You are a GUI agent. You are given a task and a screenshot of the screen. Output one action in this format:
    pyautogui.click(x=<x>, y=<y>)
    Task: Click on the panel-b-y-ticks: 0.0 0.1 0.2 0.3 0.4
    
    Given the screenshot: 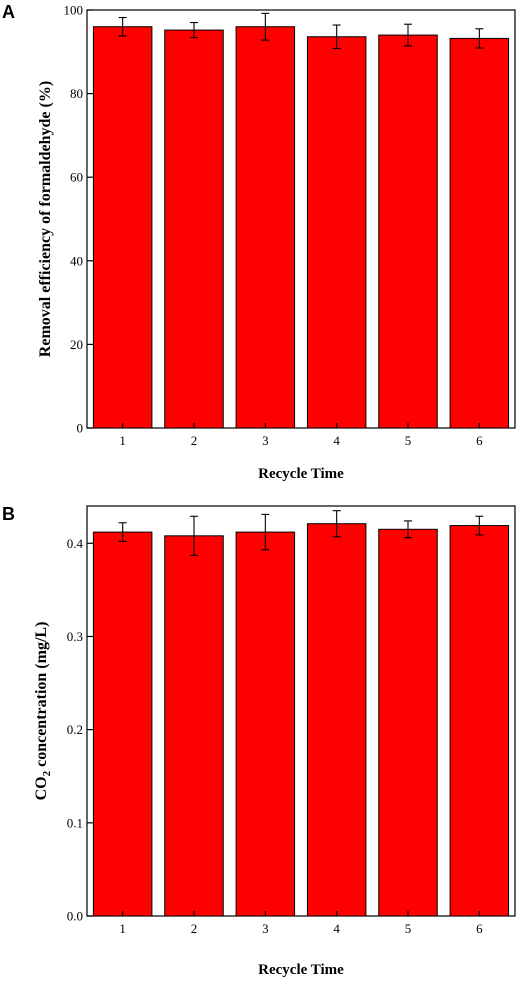 What is the action you would take?
    pyautogui.click(x=80, y=730)
    